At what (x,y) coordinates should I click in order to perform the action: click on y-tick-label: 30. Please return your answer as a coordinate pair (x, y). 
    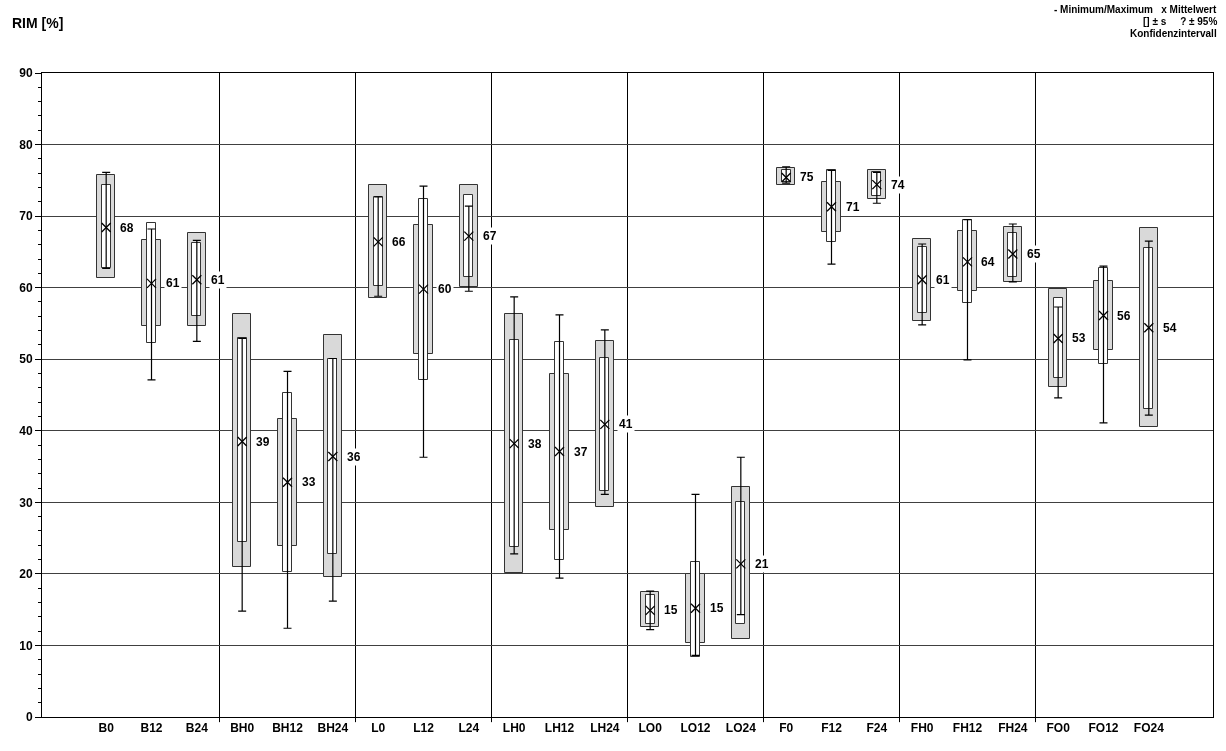
    Looking at the image, I should click on (26, 502).